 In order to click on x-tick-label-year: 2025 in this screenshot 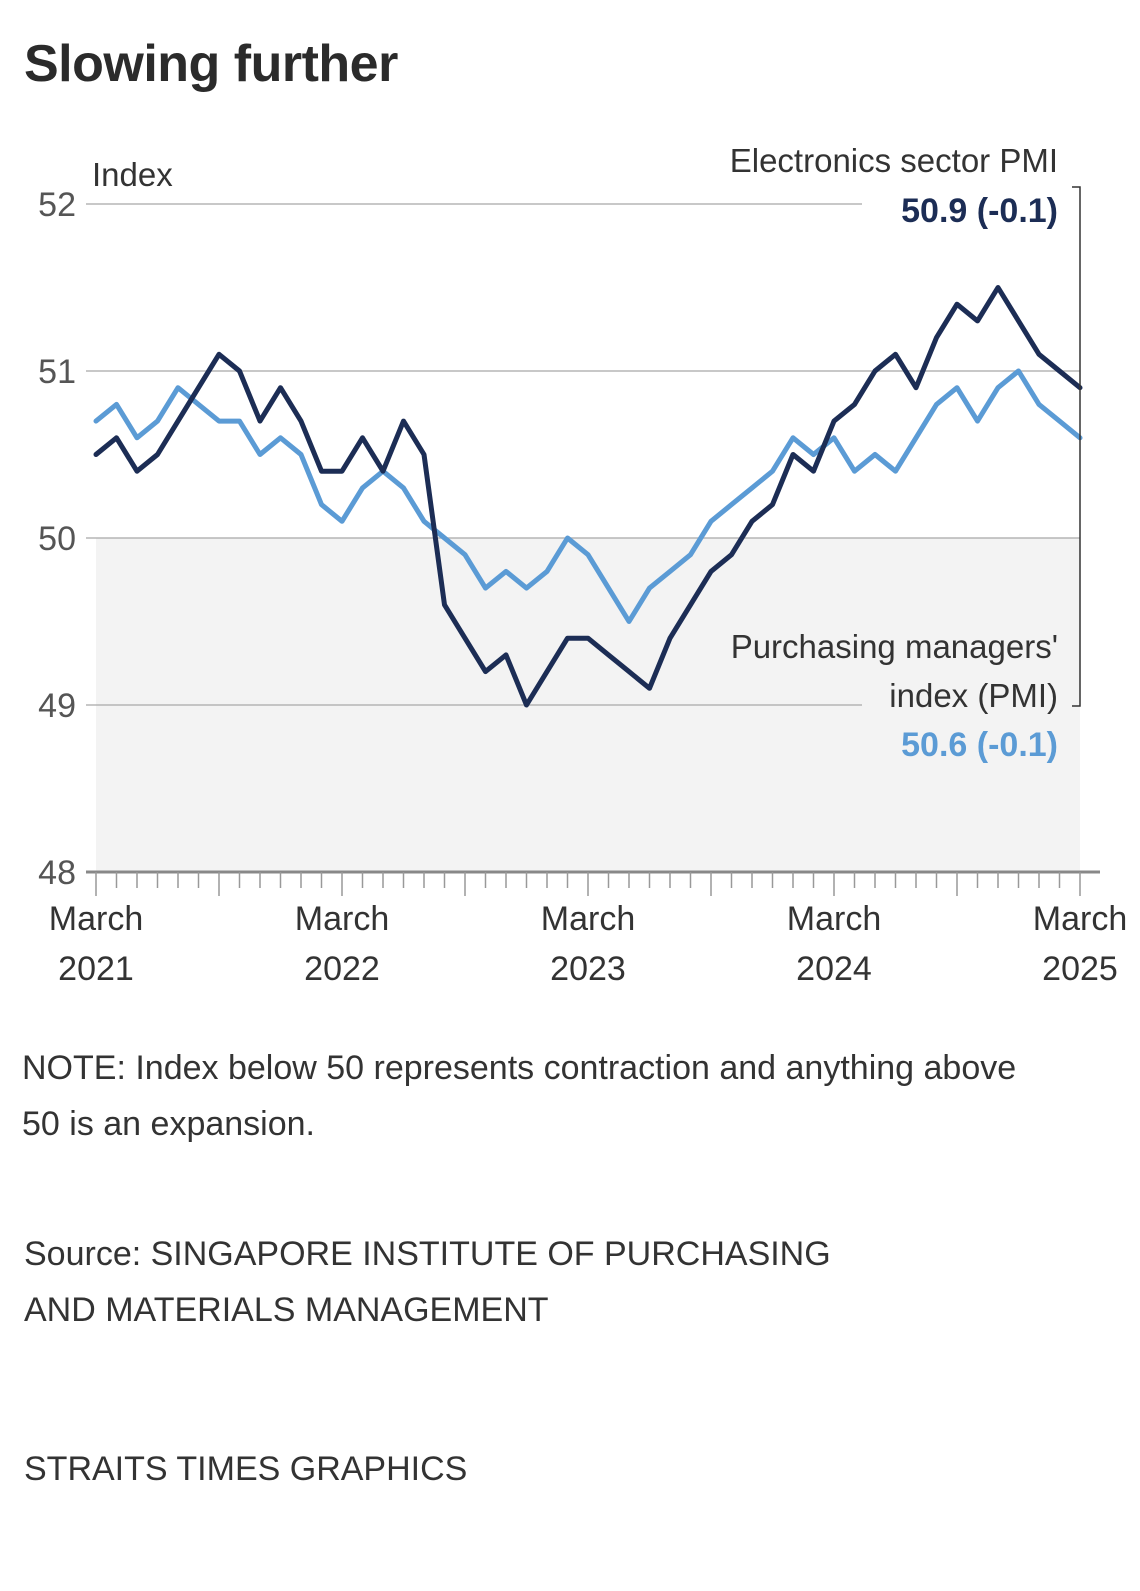, I will do `click(1080, 969)`.